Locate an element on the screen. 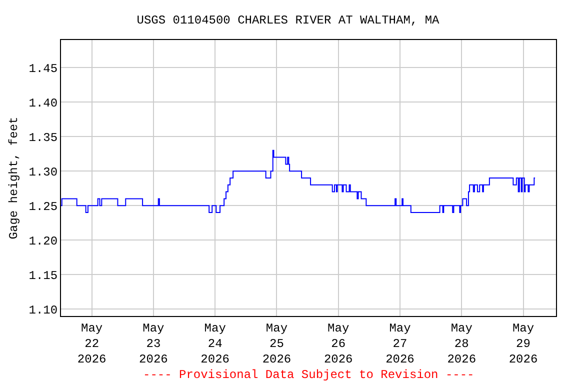 This screenshot has width=576, height=384. y-axis-title: Gage height, feet is located at coordinates (14, 178).